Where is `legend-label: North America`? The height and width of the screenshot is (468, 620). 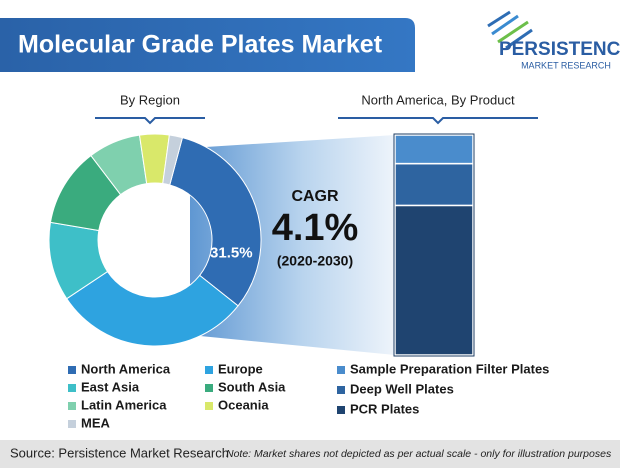
legend-label: North America is located at coordinates (126, 368).